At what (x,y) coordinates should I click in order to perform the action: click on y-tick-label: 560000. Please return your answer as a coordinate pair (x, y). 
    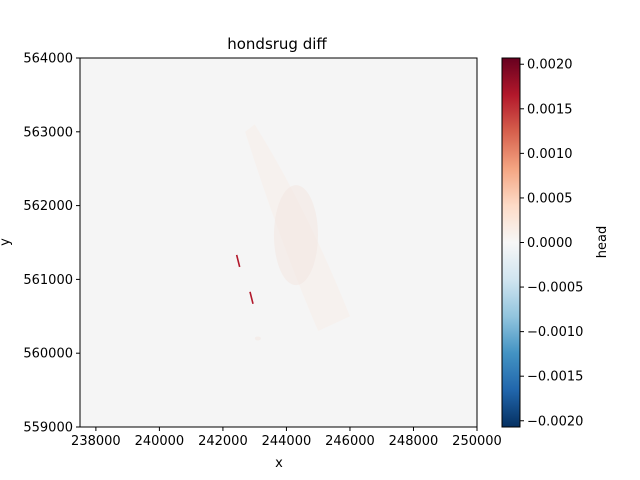
    Looking at the image, I should click on (48, 354).